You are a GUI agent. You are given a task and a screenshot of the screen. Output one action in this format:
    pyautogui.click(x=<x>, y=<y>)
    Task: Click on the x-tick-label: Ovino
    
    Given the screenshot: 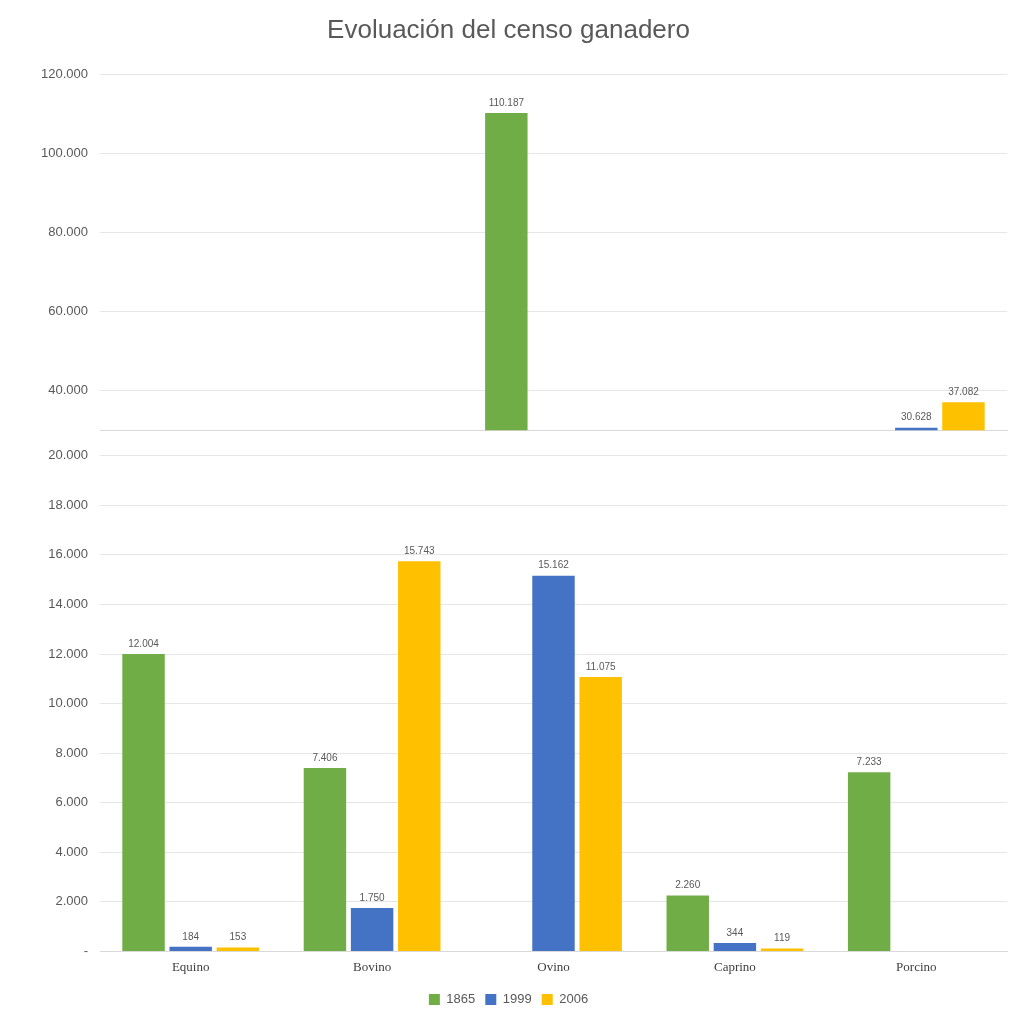 What is the action you would take?
    pyautogui.click(x=553, y=966)
    